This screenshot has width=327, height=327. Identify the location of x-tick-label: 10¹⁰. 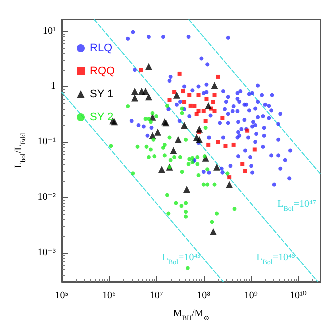
(298, 296).